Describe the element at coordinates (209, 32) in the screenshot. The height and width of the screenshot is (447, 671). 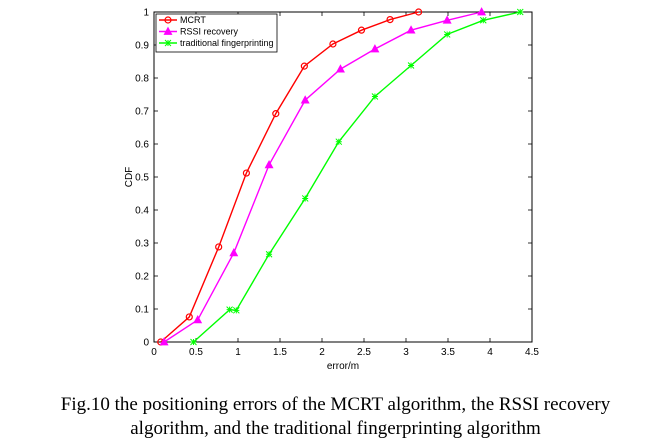
I see `legend-label: RSSI recovery` at that location.